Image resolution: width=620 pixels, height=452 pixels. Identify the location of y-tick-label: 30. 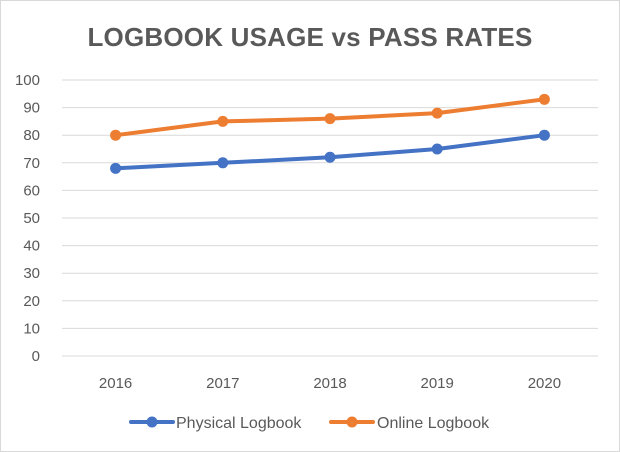
(31, 273).